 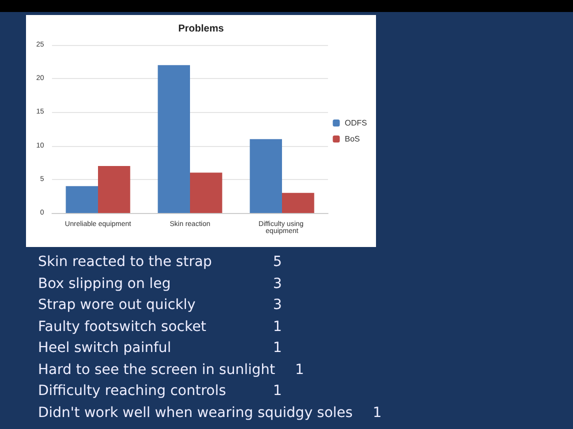 What do you see at coordinates (105, 284) in the screenshot?
I see `text: Box slipping on leg` at bounding box center [105, 284].